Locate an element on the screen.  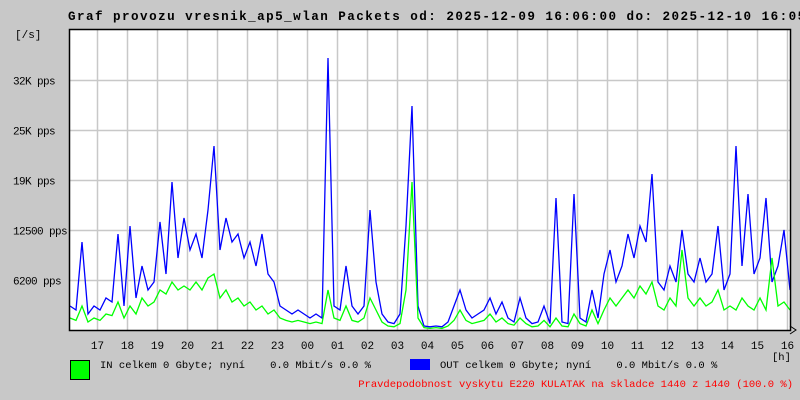
x-tick-label: 12 is located at coordinates (667, 347).